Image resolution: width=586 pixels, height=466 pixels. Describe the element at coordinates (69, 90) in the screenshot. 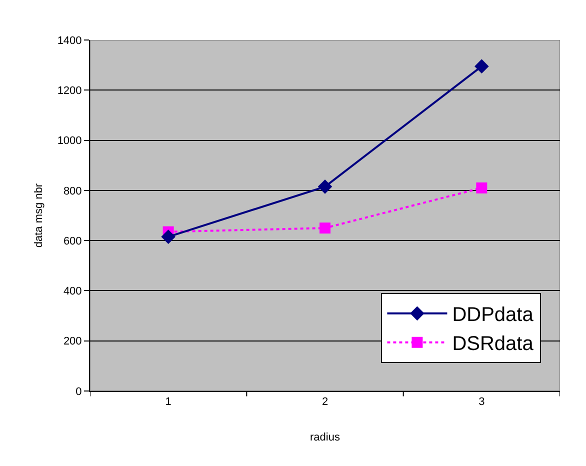

I see `y-tick-label: 1200` at that location.